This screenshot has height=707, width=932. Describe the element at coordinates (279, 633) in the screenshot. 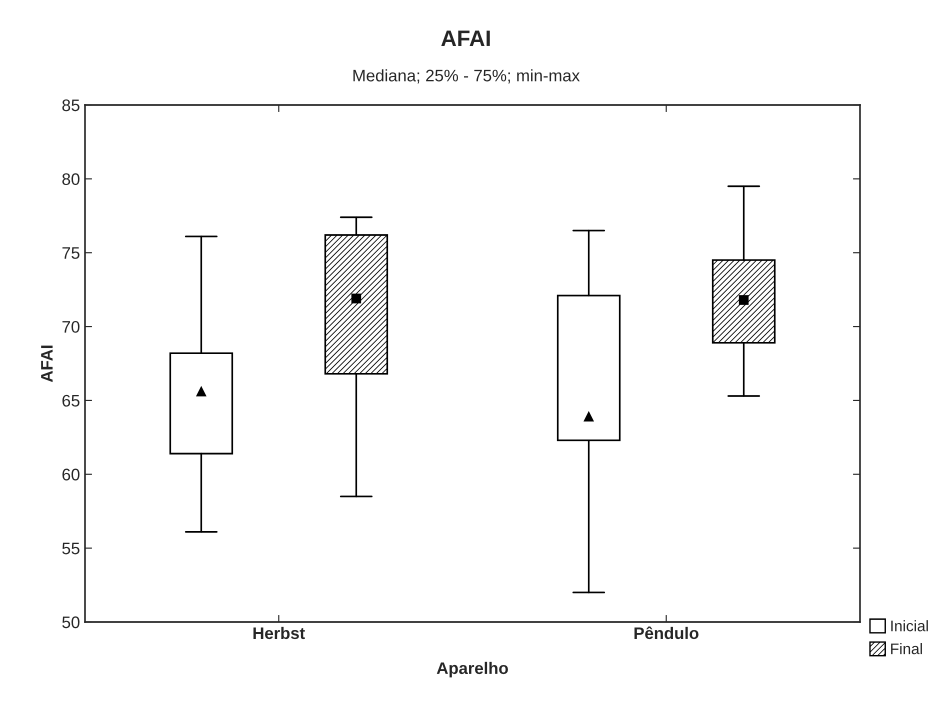

I see `x-tick-label: Herbst` at that location.